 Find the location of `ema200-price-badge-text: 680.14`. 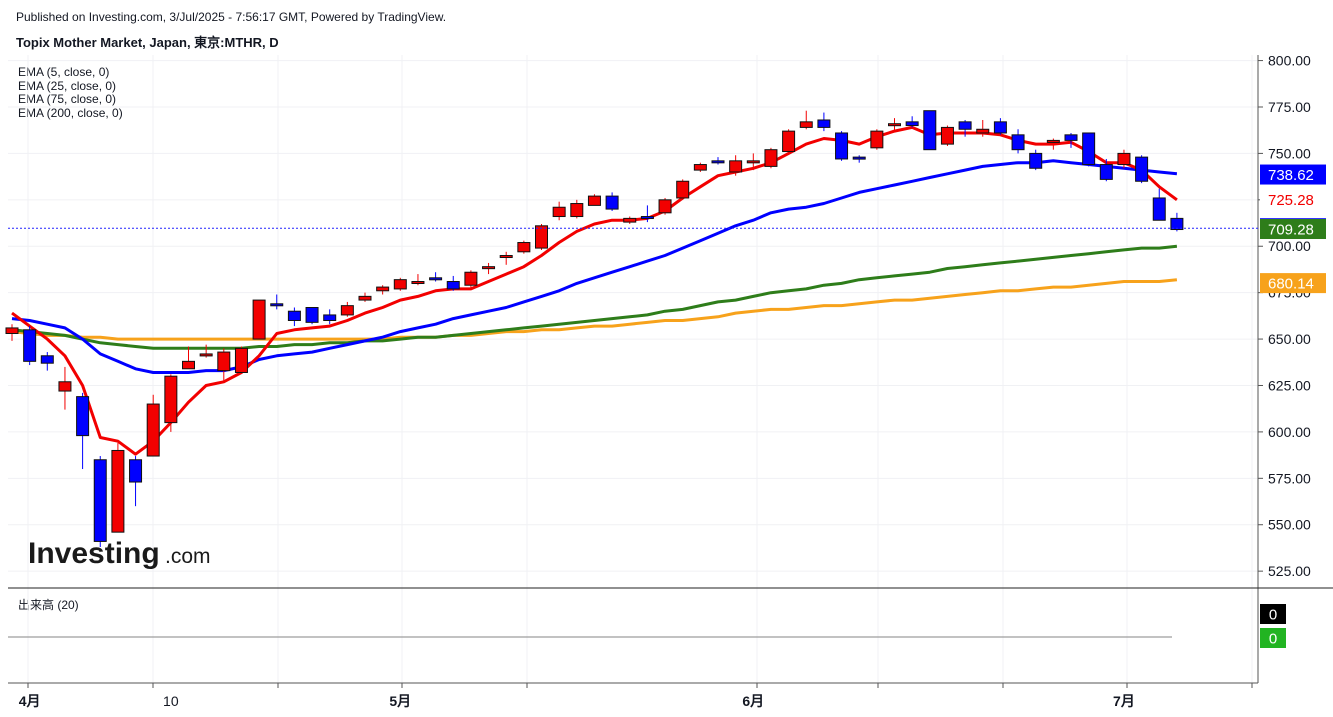

ema200-price-badge-text: 680.14 is located at coordinates (1291, 284).